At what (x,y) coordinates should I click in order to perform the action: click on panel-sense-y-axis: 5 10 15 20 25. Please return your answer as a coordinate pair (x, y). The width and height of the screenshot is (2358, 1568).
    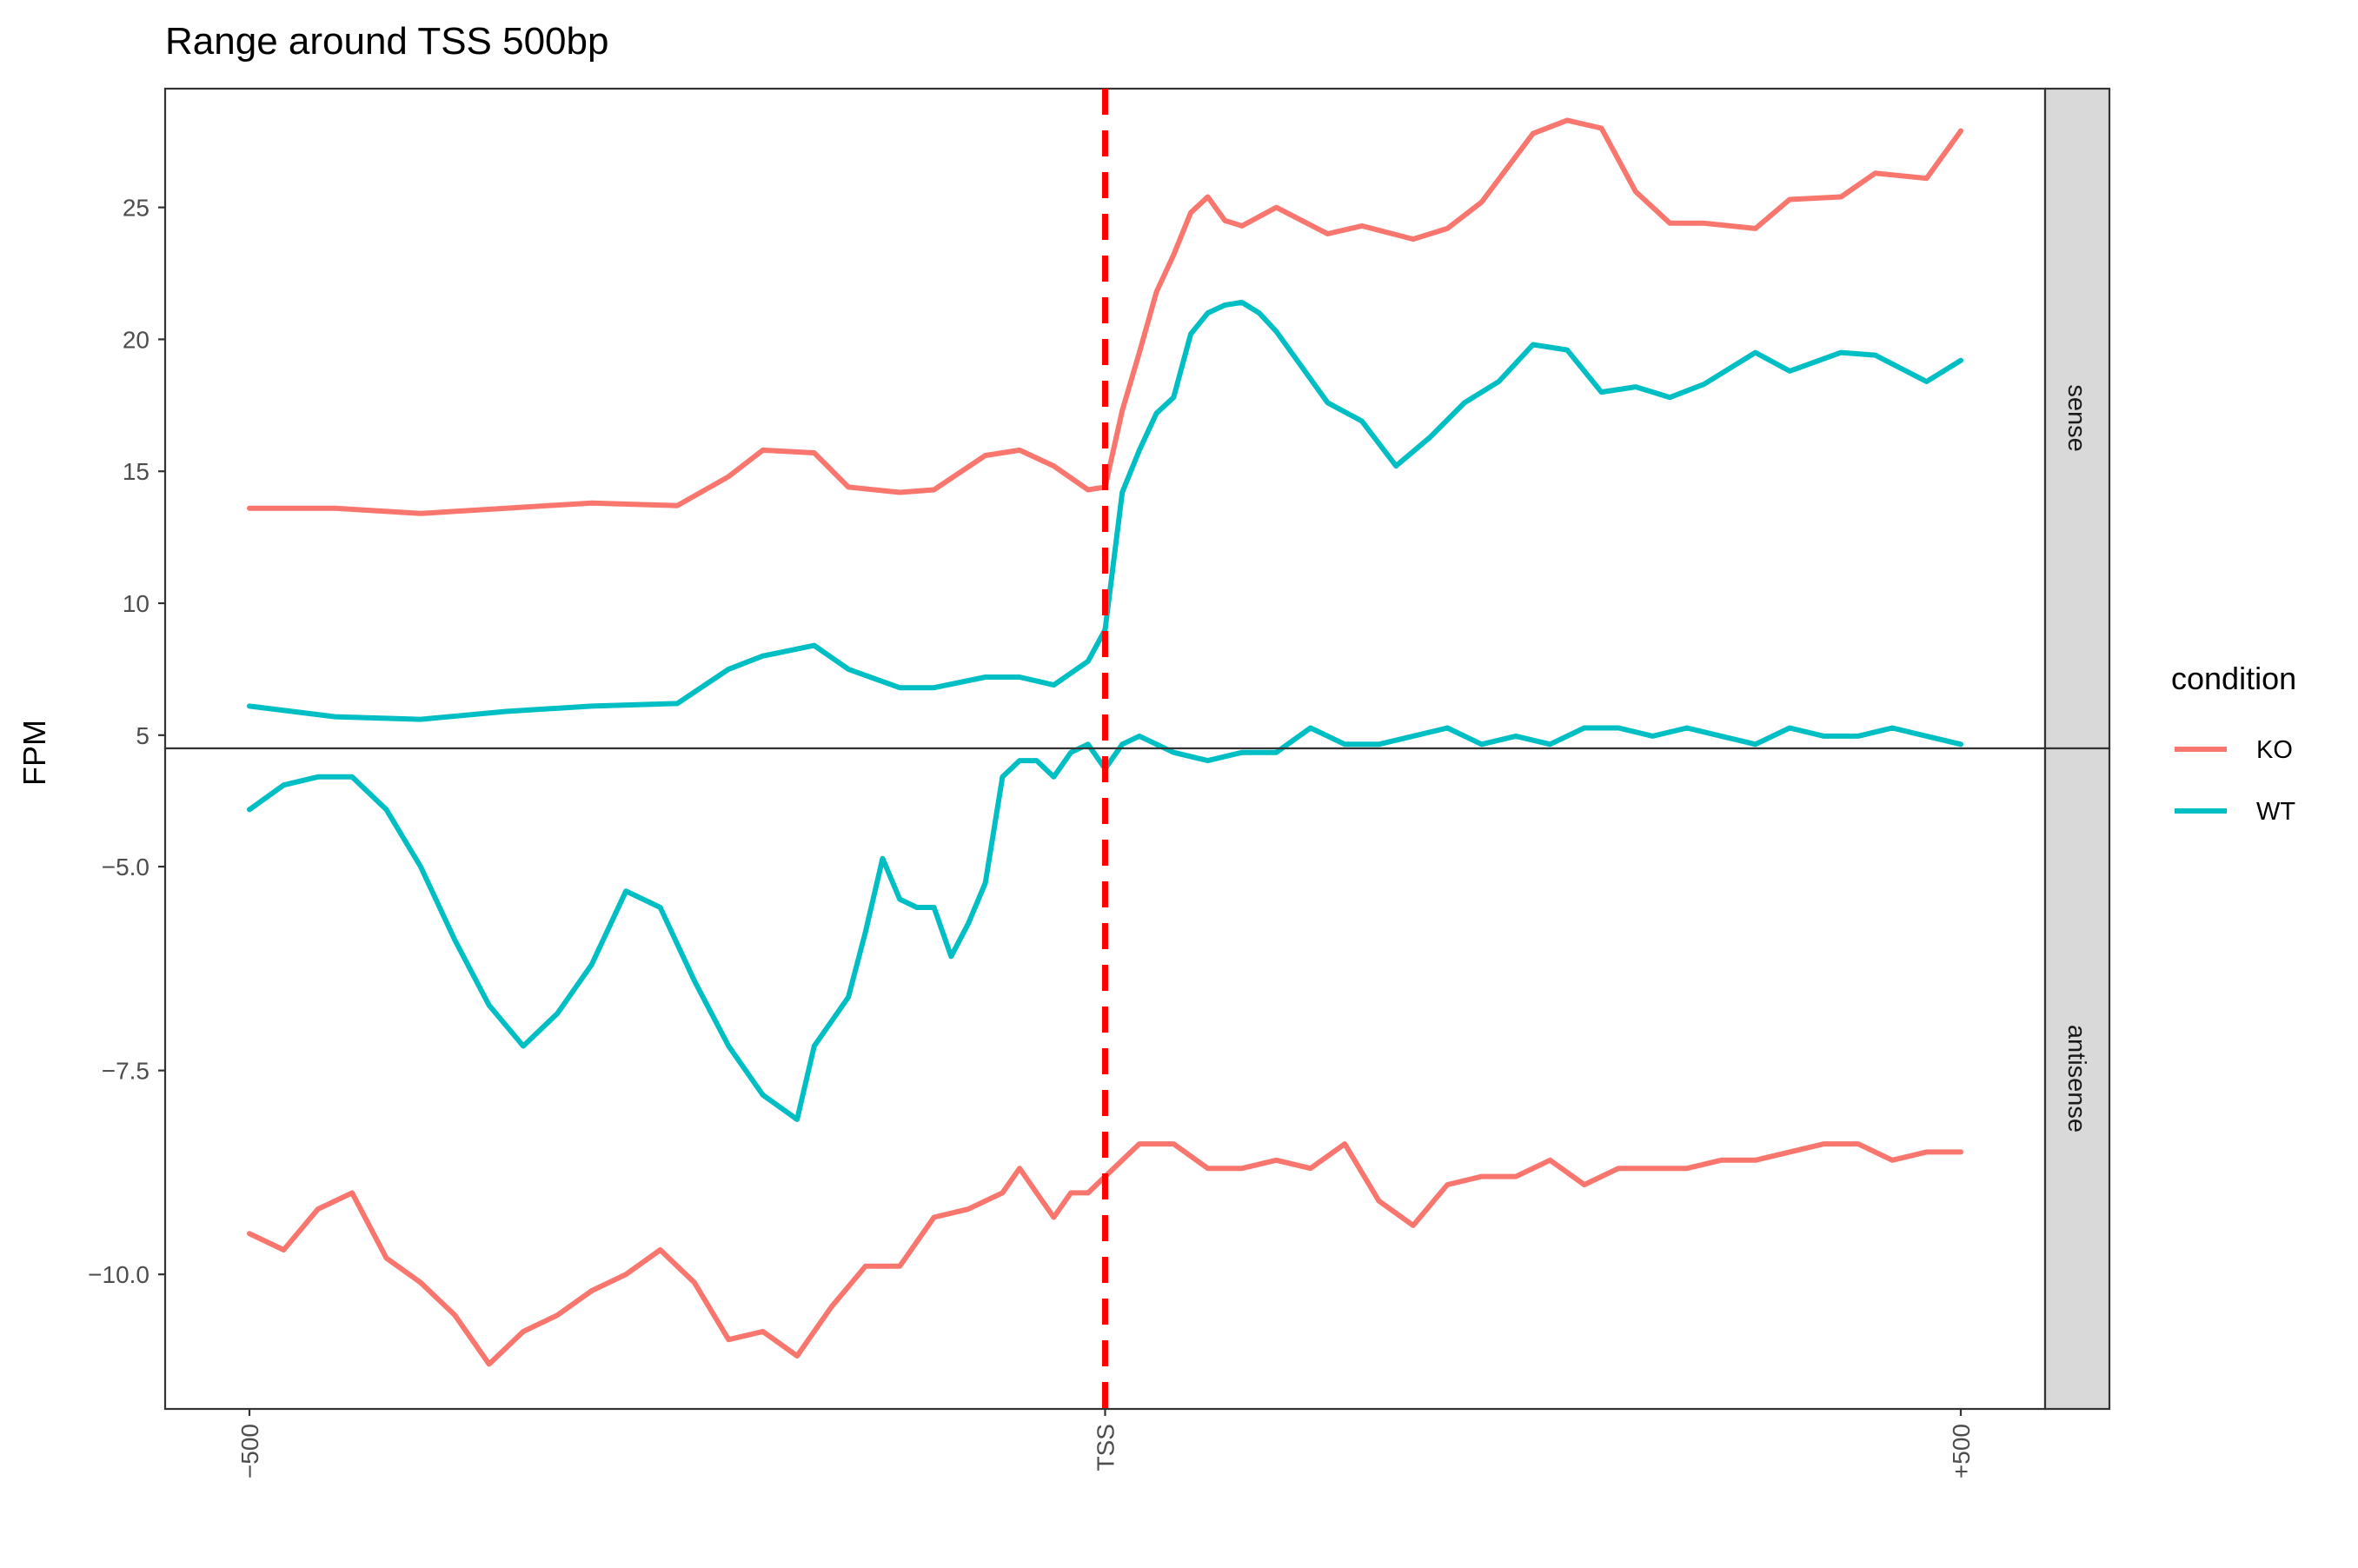
    Looking at the image, I should click on (144, 472).